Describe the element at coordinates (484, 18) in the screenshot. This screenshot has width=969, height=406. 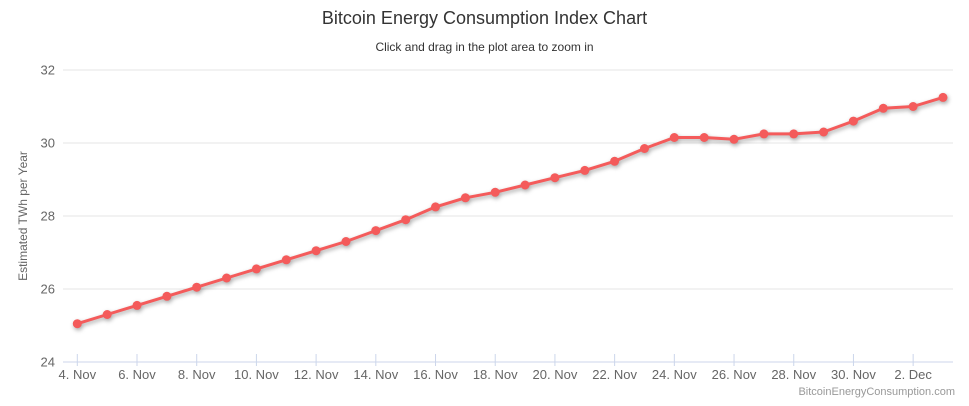
I see `chart-title: Bitcoin Energy Consumption Index Chart` at that location.